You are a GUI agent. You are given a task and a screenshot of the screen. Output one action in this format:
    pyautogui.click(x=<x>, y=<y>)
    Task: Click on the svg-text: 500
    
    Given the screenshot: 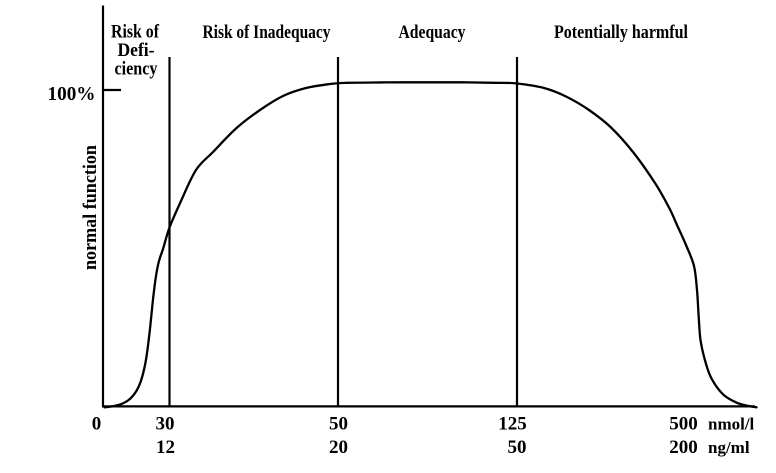 What is the action you would take?
    pyautogui.click(x=683, y=424)
    